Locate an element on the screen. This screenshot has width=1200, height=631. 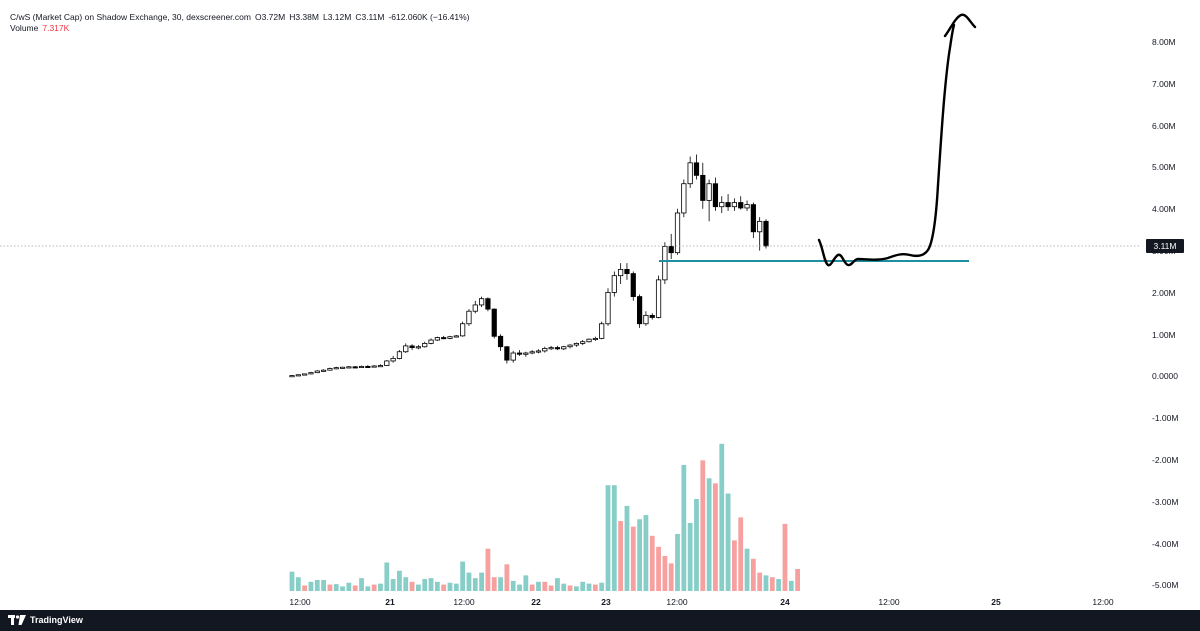
volume-value: 7.317K is located at coordinates (56, 28).